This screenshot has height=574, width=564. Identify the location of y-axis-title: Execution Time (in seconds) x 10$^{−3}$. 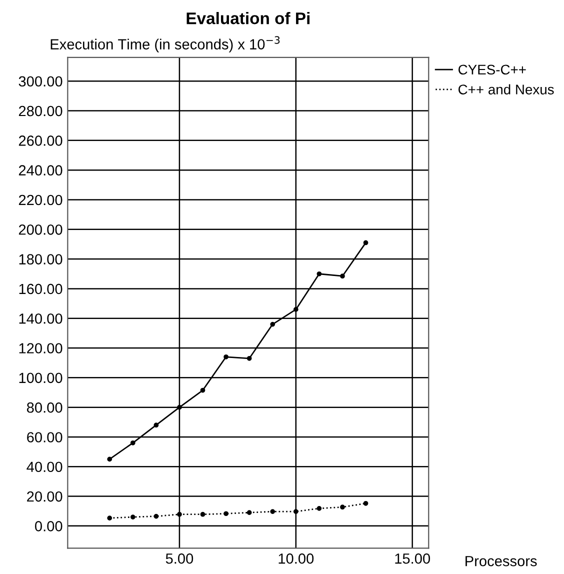
(165, 44).